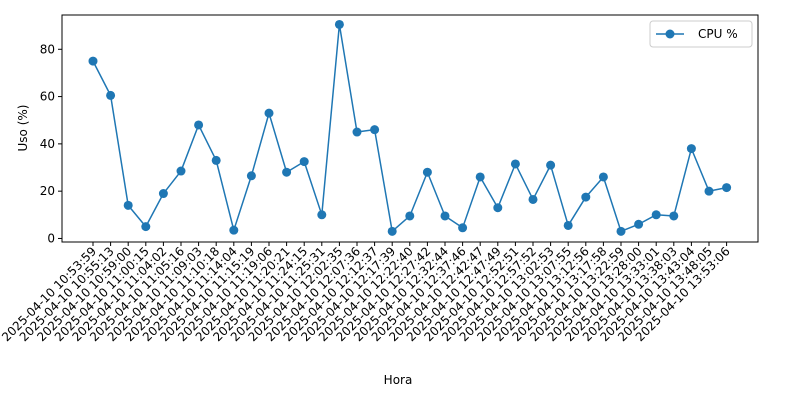 The image size is (800, 400). What do you see at coordinates (51, 238) in the screenshot?
I see `y-tick-label: 0` at bounding box center [51, 238].